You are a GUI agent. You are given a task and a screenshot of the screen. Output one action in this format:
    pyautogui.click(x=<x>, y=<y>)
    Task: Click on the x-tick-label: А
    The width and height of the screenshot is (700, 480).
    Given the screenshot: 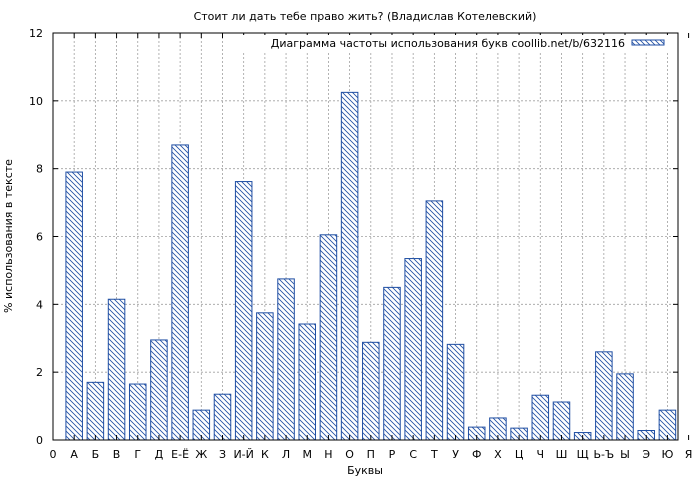 What is the action you would take?
    pyautogui.click(x=74, y=454)
    